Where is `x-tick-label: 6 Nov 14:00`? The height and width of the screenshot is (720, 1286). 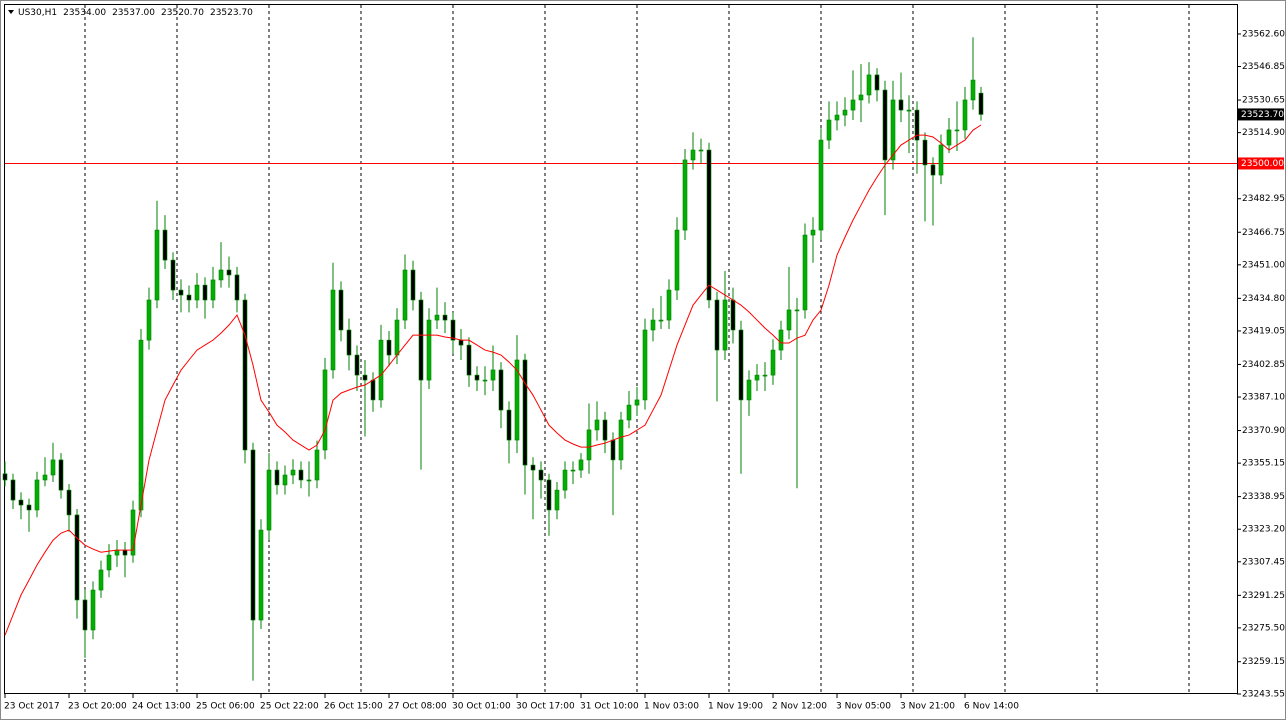
x-tick-label: 6 Nov 14:00 is located at coordinates (991, 707).